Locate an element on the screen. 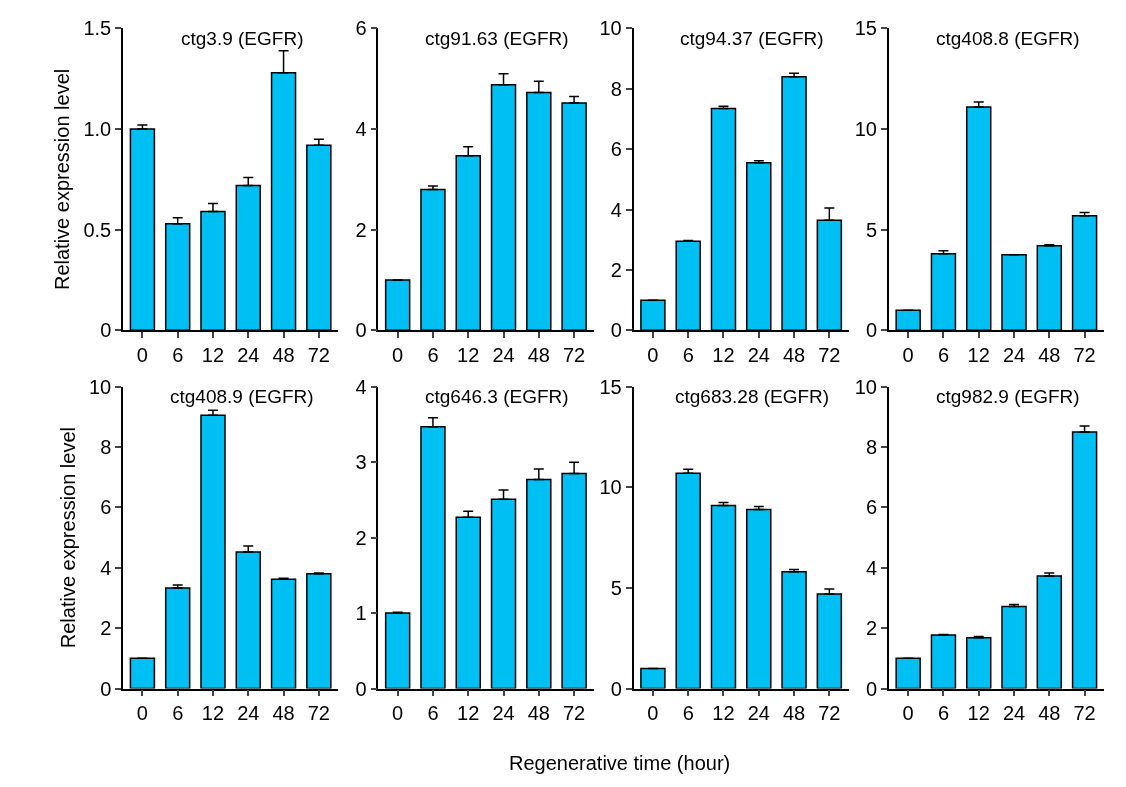 Image resolution: width=1126 pixels, height=787 pixels. chart-title: ctg94.37 (EGFR) is located at coordinates (752, 38).